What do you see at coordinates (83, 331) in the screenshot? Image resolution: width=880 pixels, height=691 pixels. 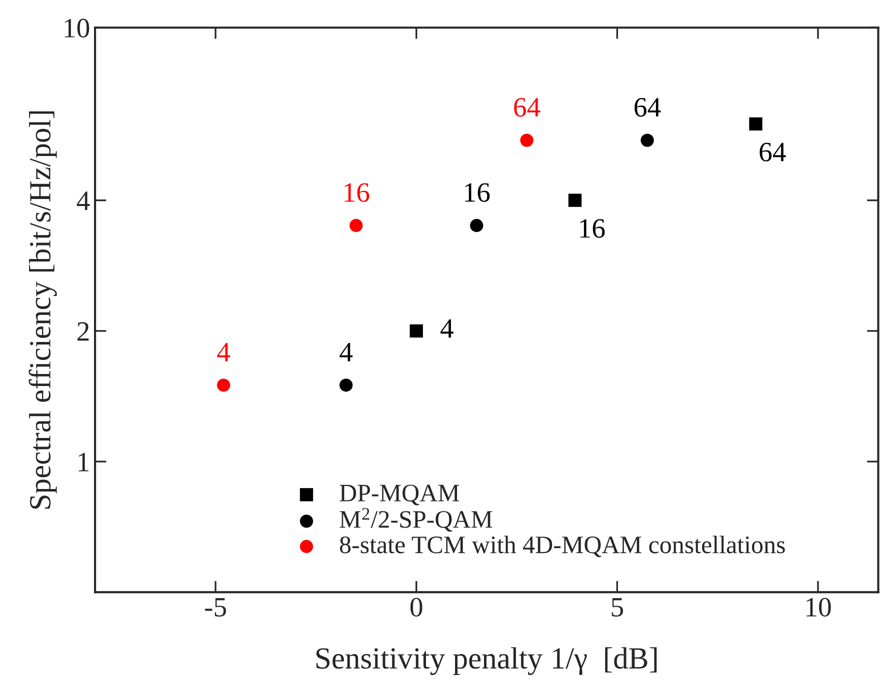 I see `y-tick-label: 2` at bounding box center [83, 331].